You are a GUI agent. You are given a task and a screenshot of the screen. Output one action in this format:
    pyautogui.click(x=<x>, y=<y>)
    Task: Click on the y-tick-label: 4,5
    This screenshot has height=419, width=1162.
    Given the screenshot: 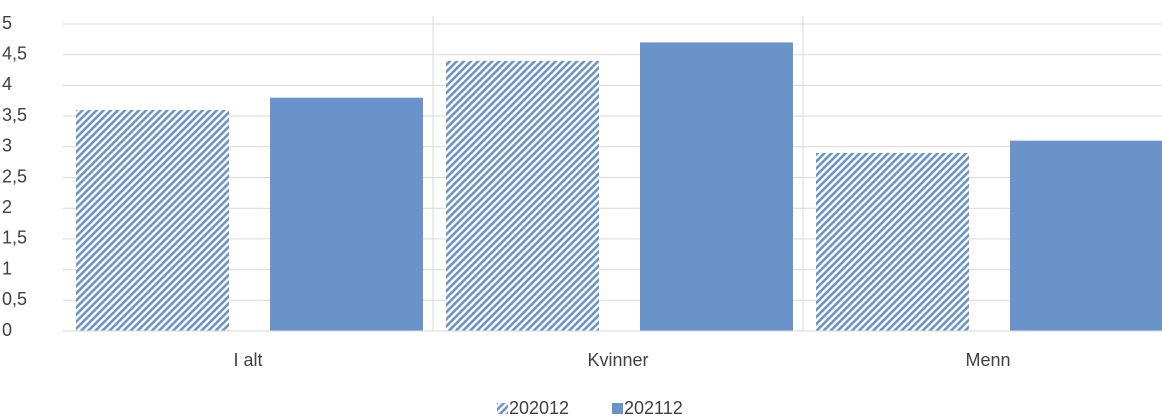 What is the action you would take?
    pyautogui.click(x=14, y=53)
    